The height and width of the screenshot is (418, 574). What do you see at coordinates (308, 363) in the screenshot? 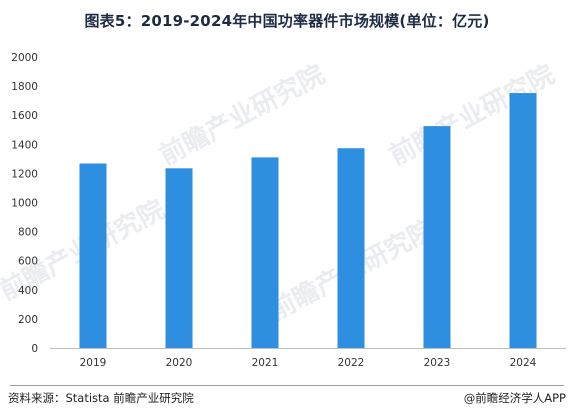
I see `x-axis: 2019 2020 2021 2022 2023 2024` at bounding box center [308, 363].